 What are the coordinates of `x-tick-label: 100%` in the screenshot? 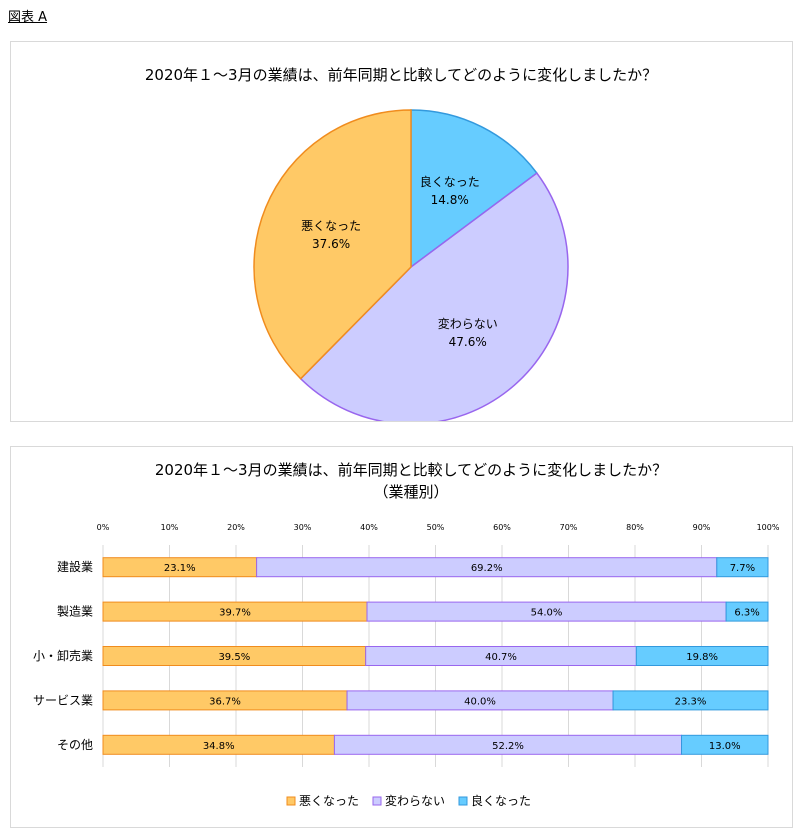 It's located at (768, 527).